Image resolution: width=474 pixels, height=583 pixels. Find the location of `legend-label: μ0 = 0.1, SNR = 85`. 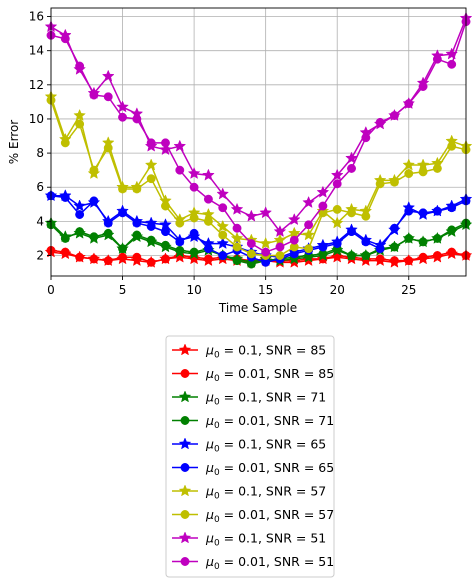

legend-label: μ0 = 0.1, SNR = 85 is located at coordinates (265, 352).